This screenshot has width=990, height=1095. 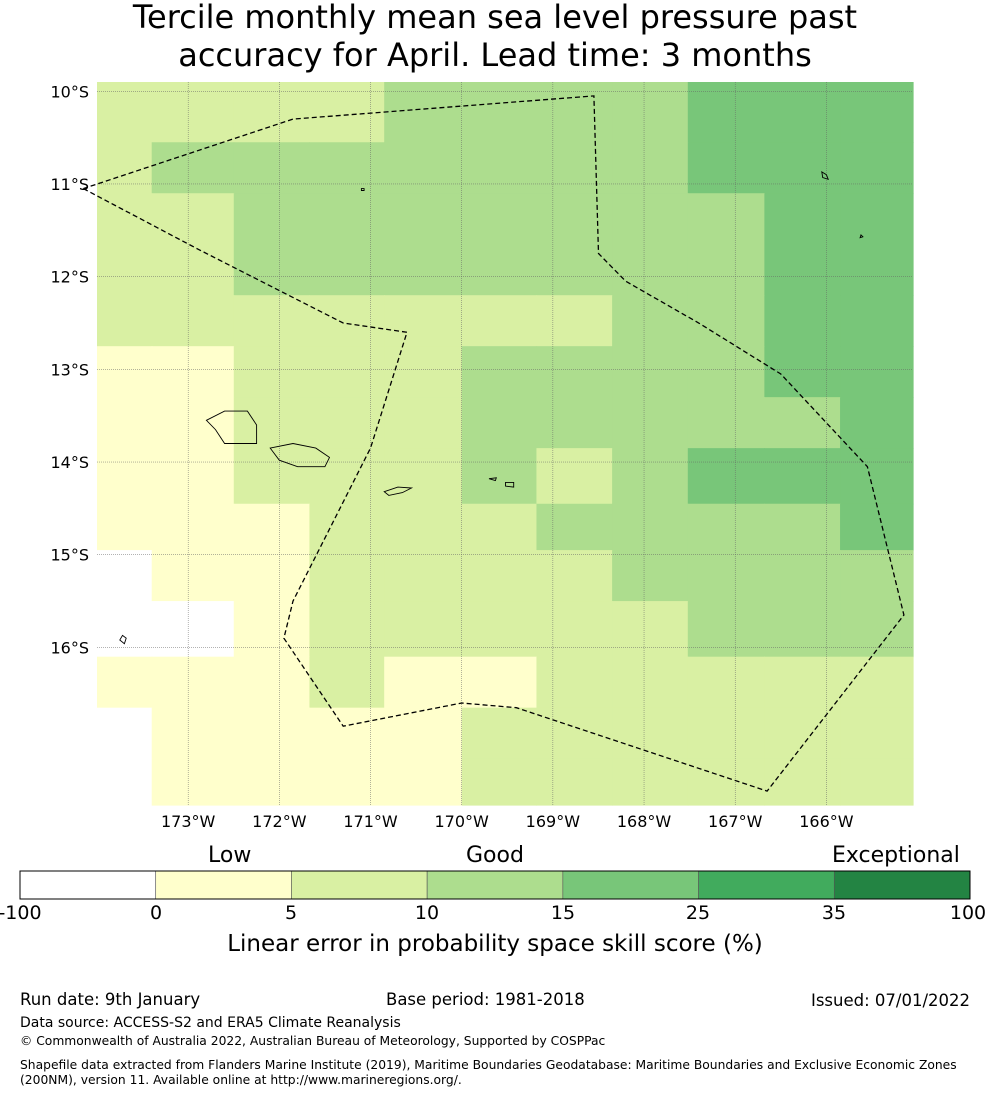 I want to click on colorbar, so click(x=495, y=885).